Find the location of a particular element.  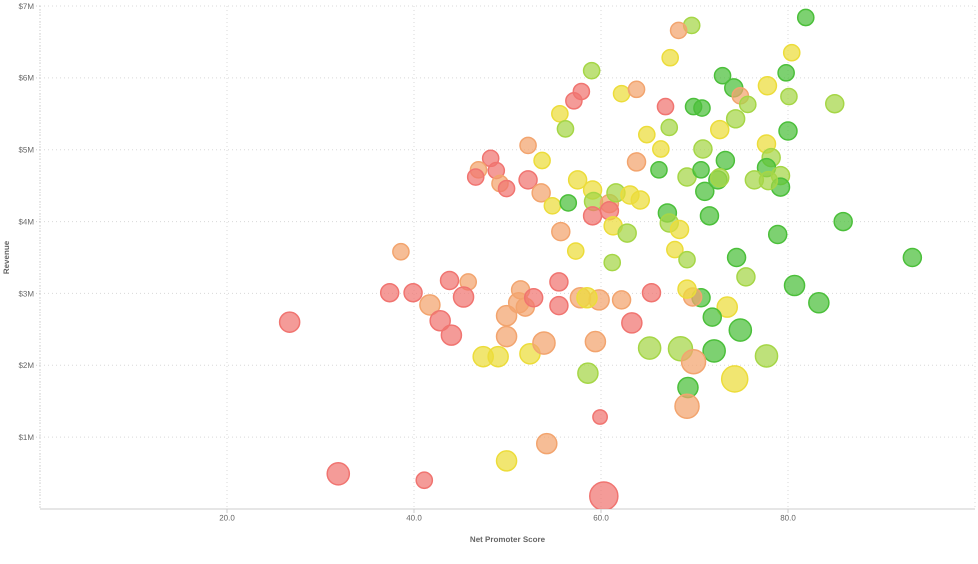

x-tick-label: 60.0 is located at coordinates (601, 518).